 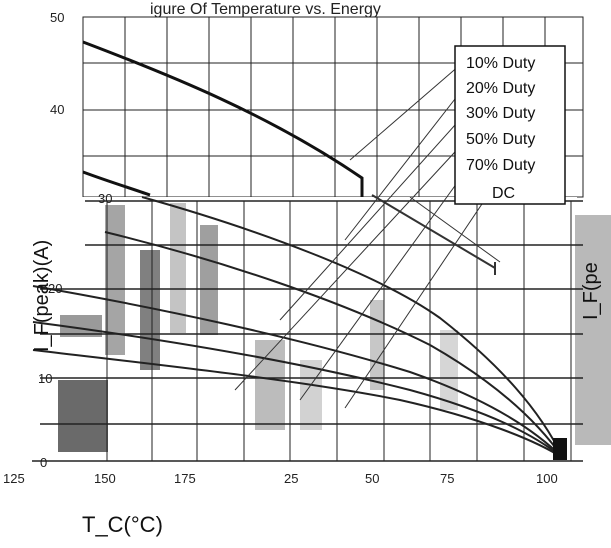 I want to click on side-label: I_F(pe, so click(x=591, y=291).